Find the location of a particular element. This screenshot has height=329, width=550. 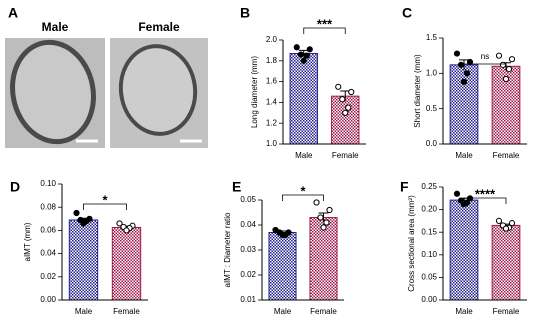

y-axis-title: Short diameter (mm) is located at coordinates (417, 91).